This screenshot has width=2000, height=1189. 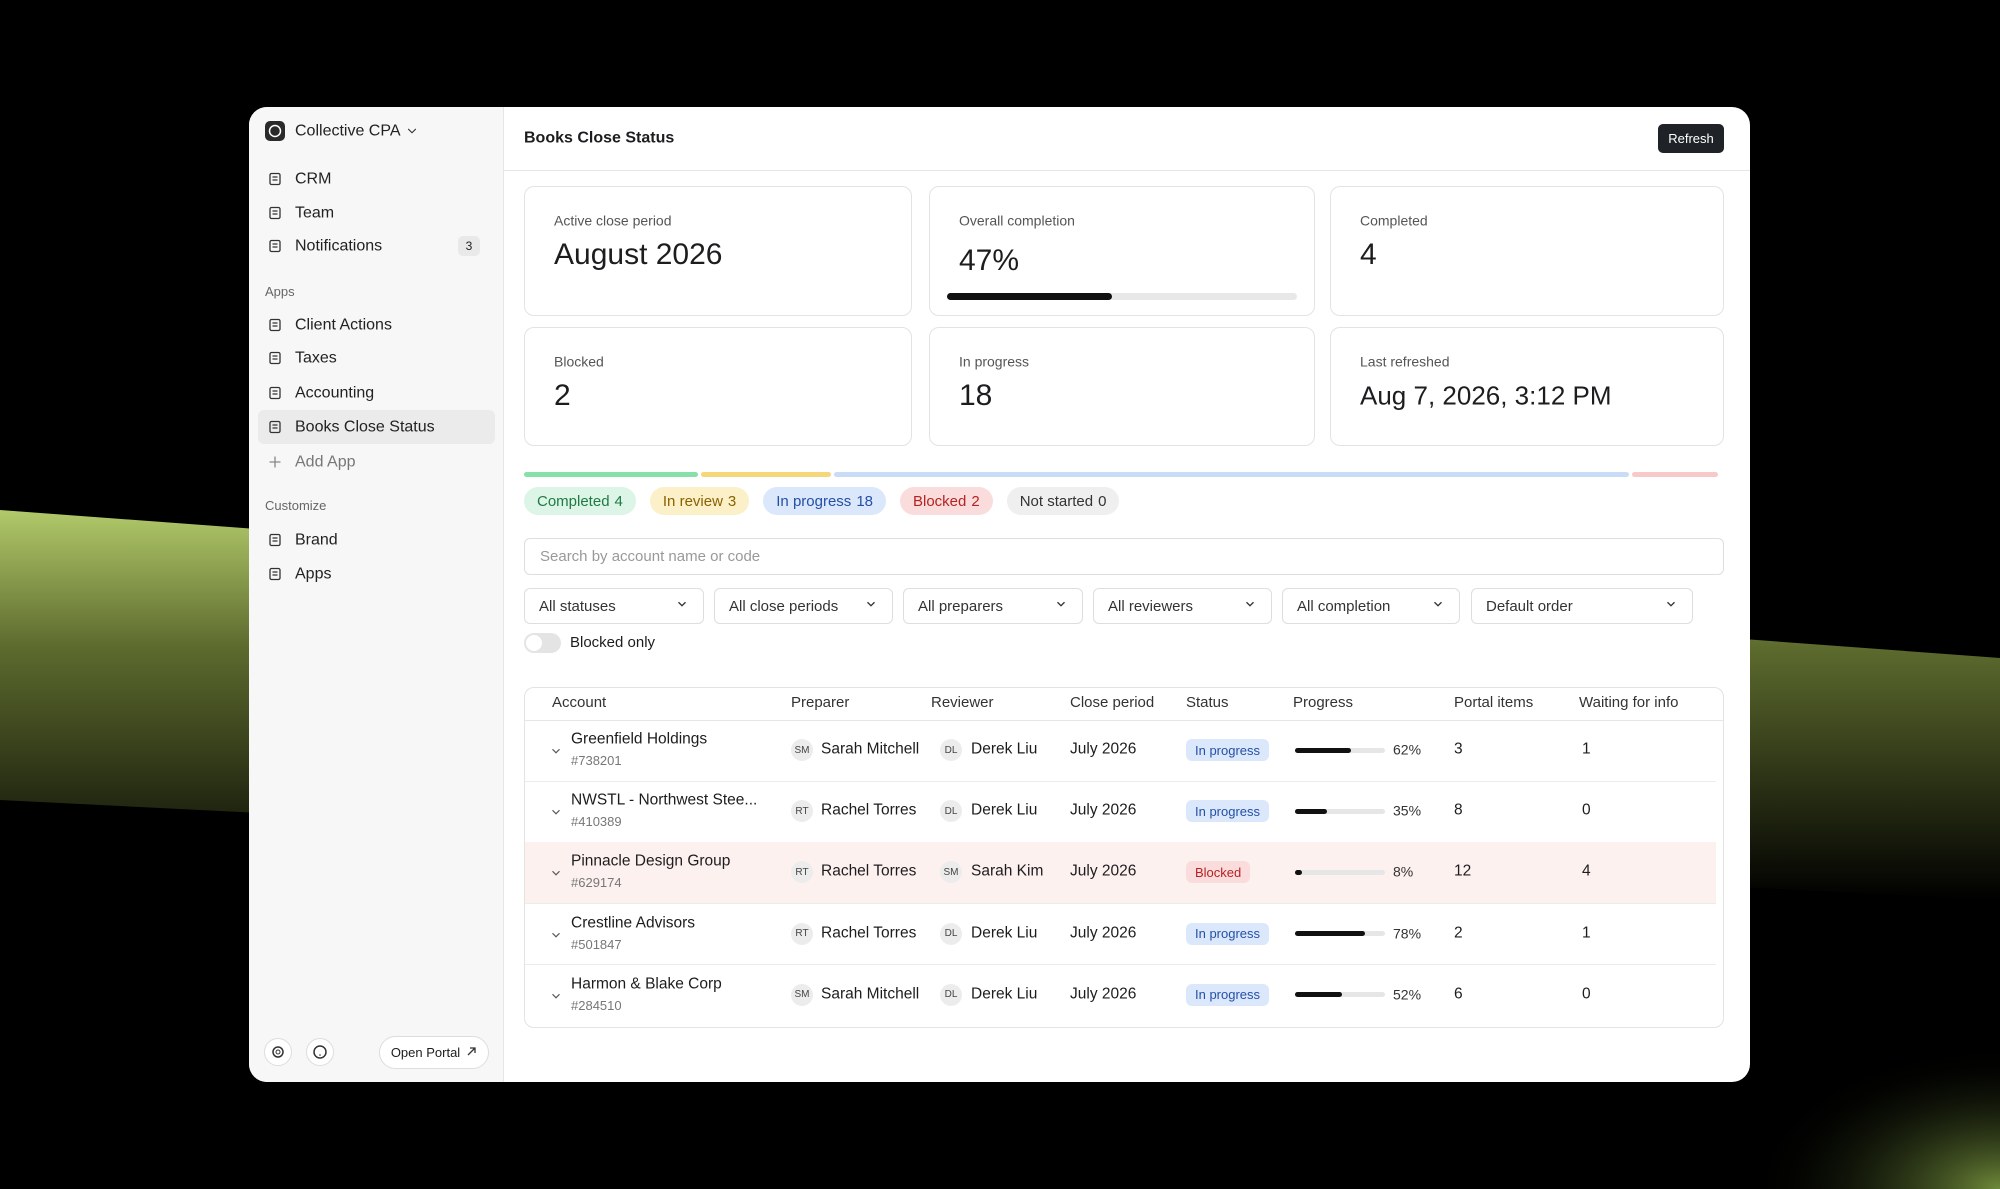 What do you see at coordinates (1103, 749) in the screenshot?
I see `close-period: July 2026` at bounding box center [1103, 749].